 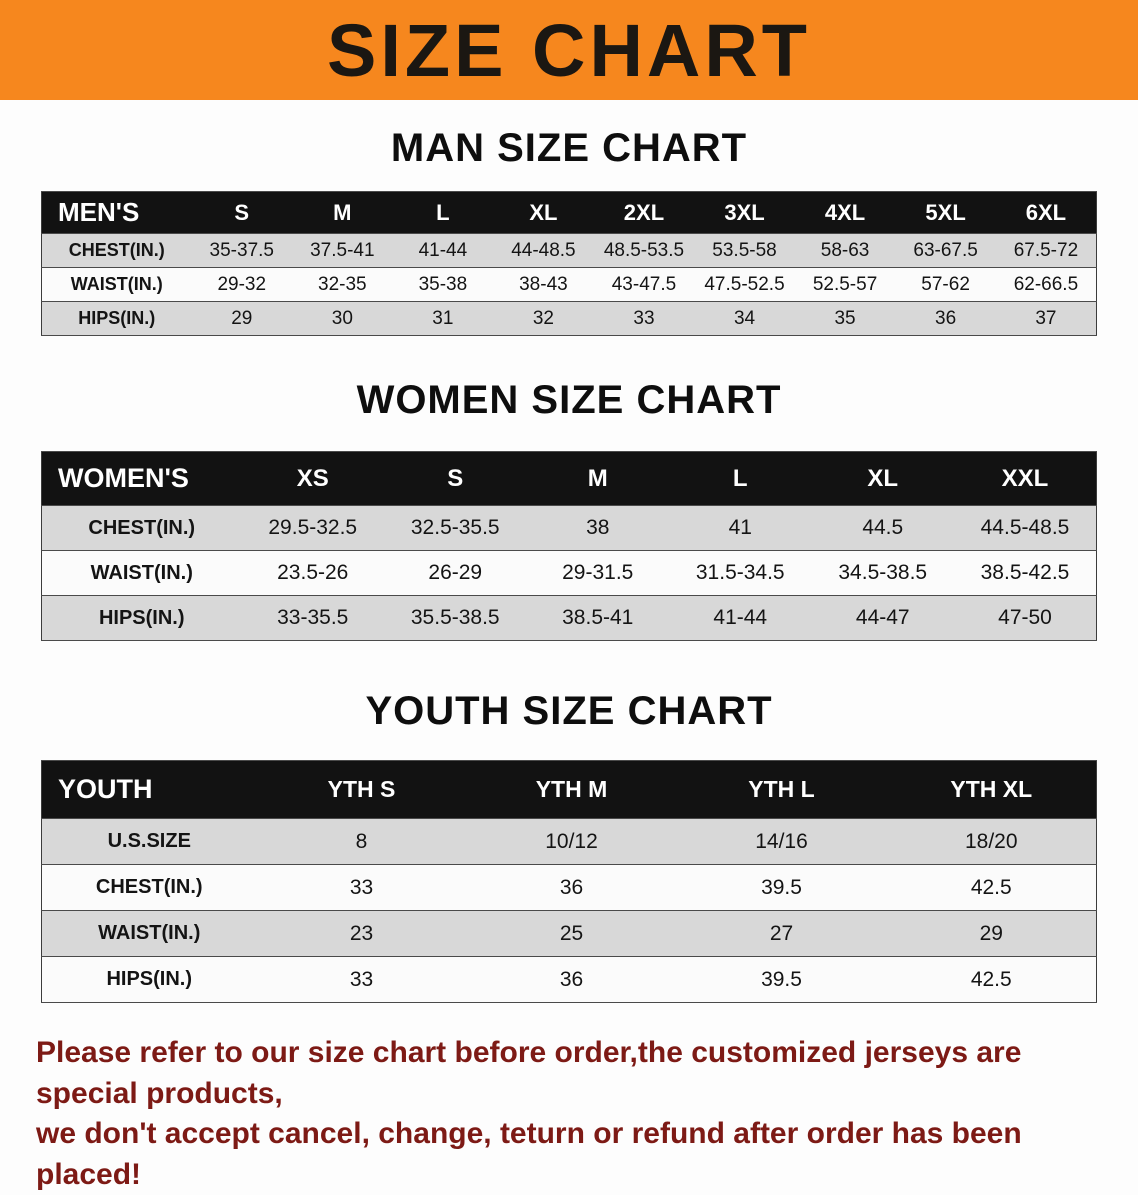 I want to click on column-header: YTH L, so click(x=781, y=789).